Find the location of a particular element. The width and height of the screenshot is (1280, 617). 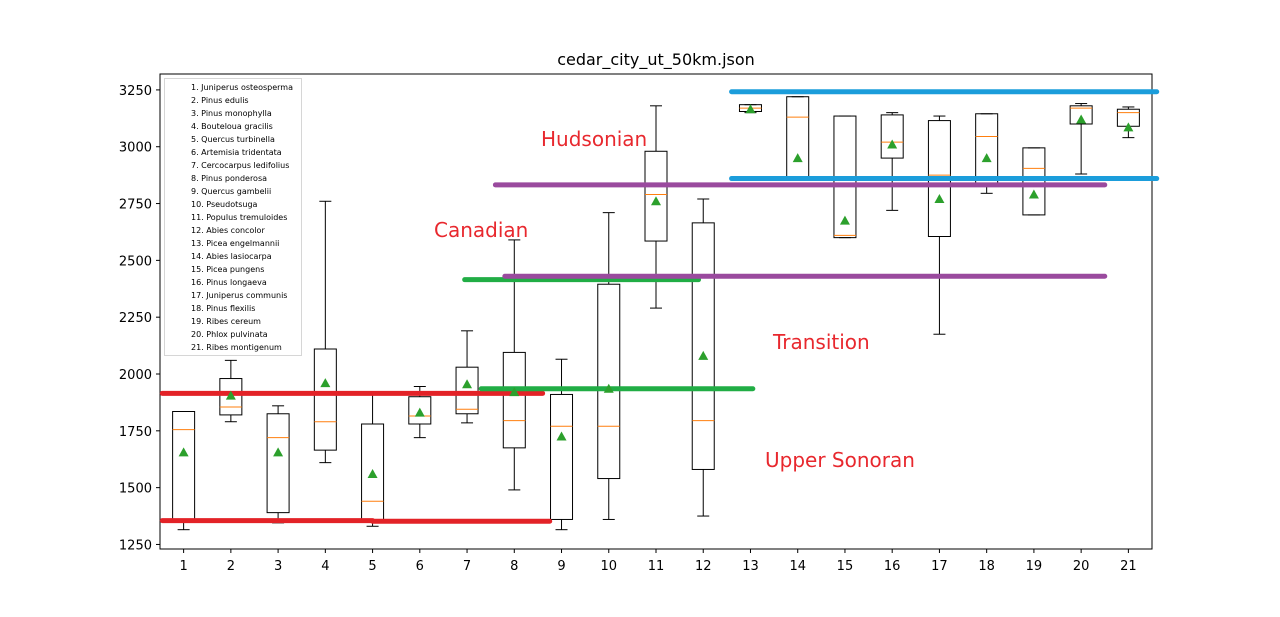

zone-label-upper-sonoran: Upper Sonoran is located at coordinates (840, 460).